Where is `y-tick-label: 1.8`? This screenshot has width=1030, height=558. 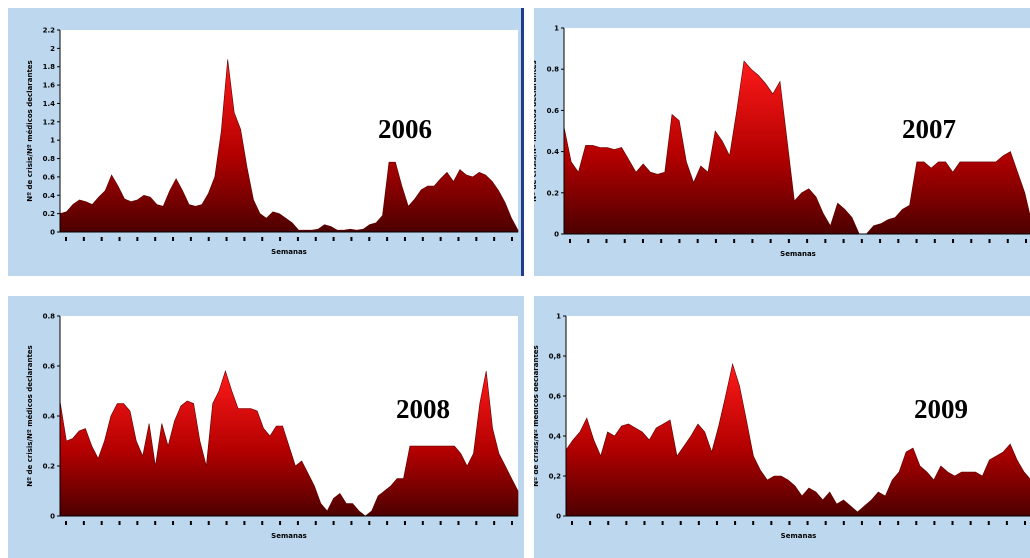 y-tick-label: 1.8 is located at coordinates (49, 67).